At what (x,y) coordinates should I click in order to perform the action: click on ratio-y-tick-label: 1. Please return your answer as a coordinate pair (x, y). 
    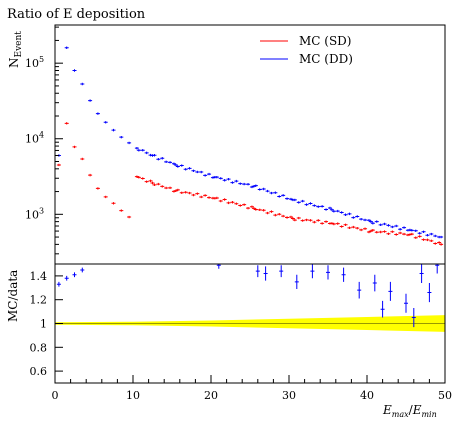
    Looking at the image, I should click on (43, 324).